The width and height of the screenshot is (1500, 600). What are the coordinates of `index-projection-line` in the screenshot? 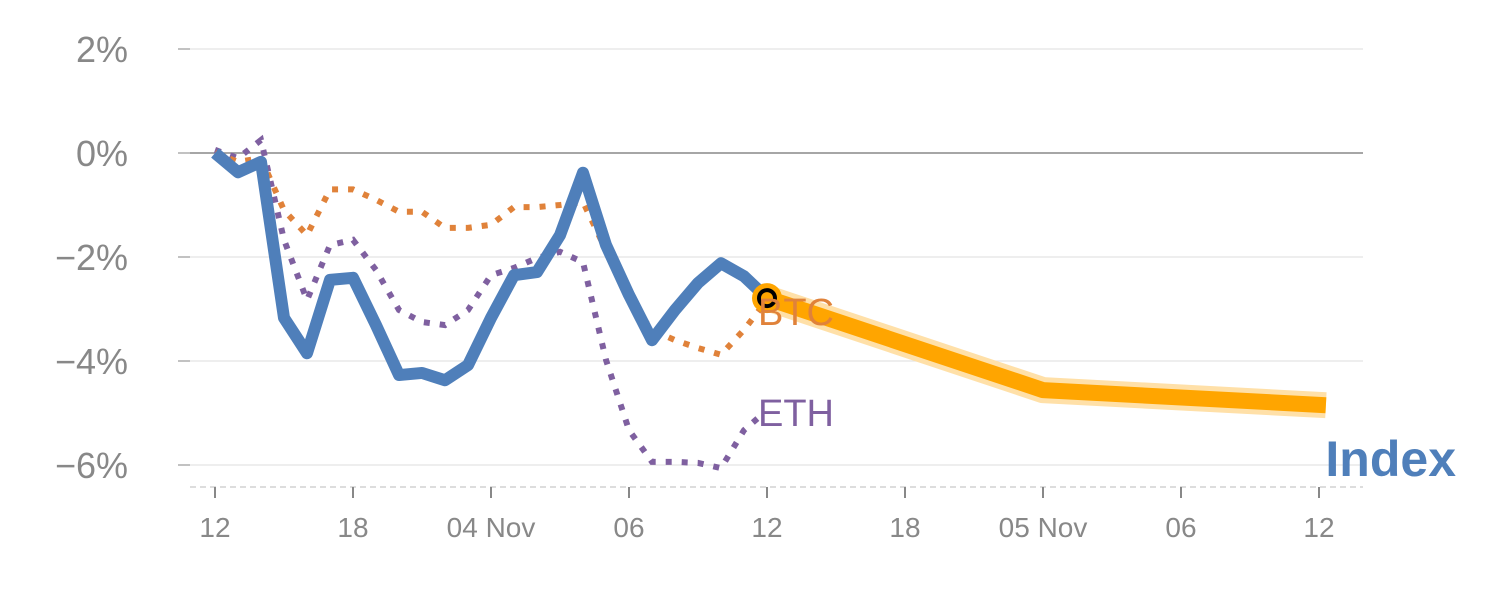 It's located at (1045, 352).